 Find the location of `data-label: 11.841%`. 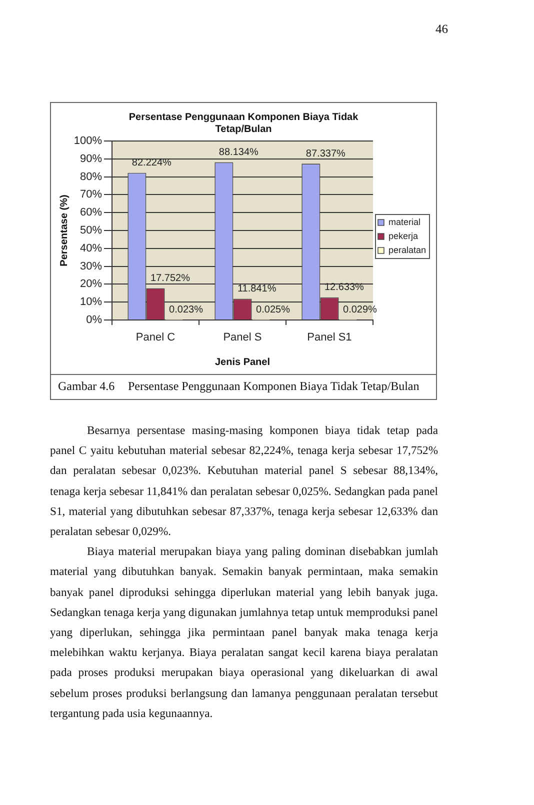

data-label: 11.841% is located at coordinates (256, 289).